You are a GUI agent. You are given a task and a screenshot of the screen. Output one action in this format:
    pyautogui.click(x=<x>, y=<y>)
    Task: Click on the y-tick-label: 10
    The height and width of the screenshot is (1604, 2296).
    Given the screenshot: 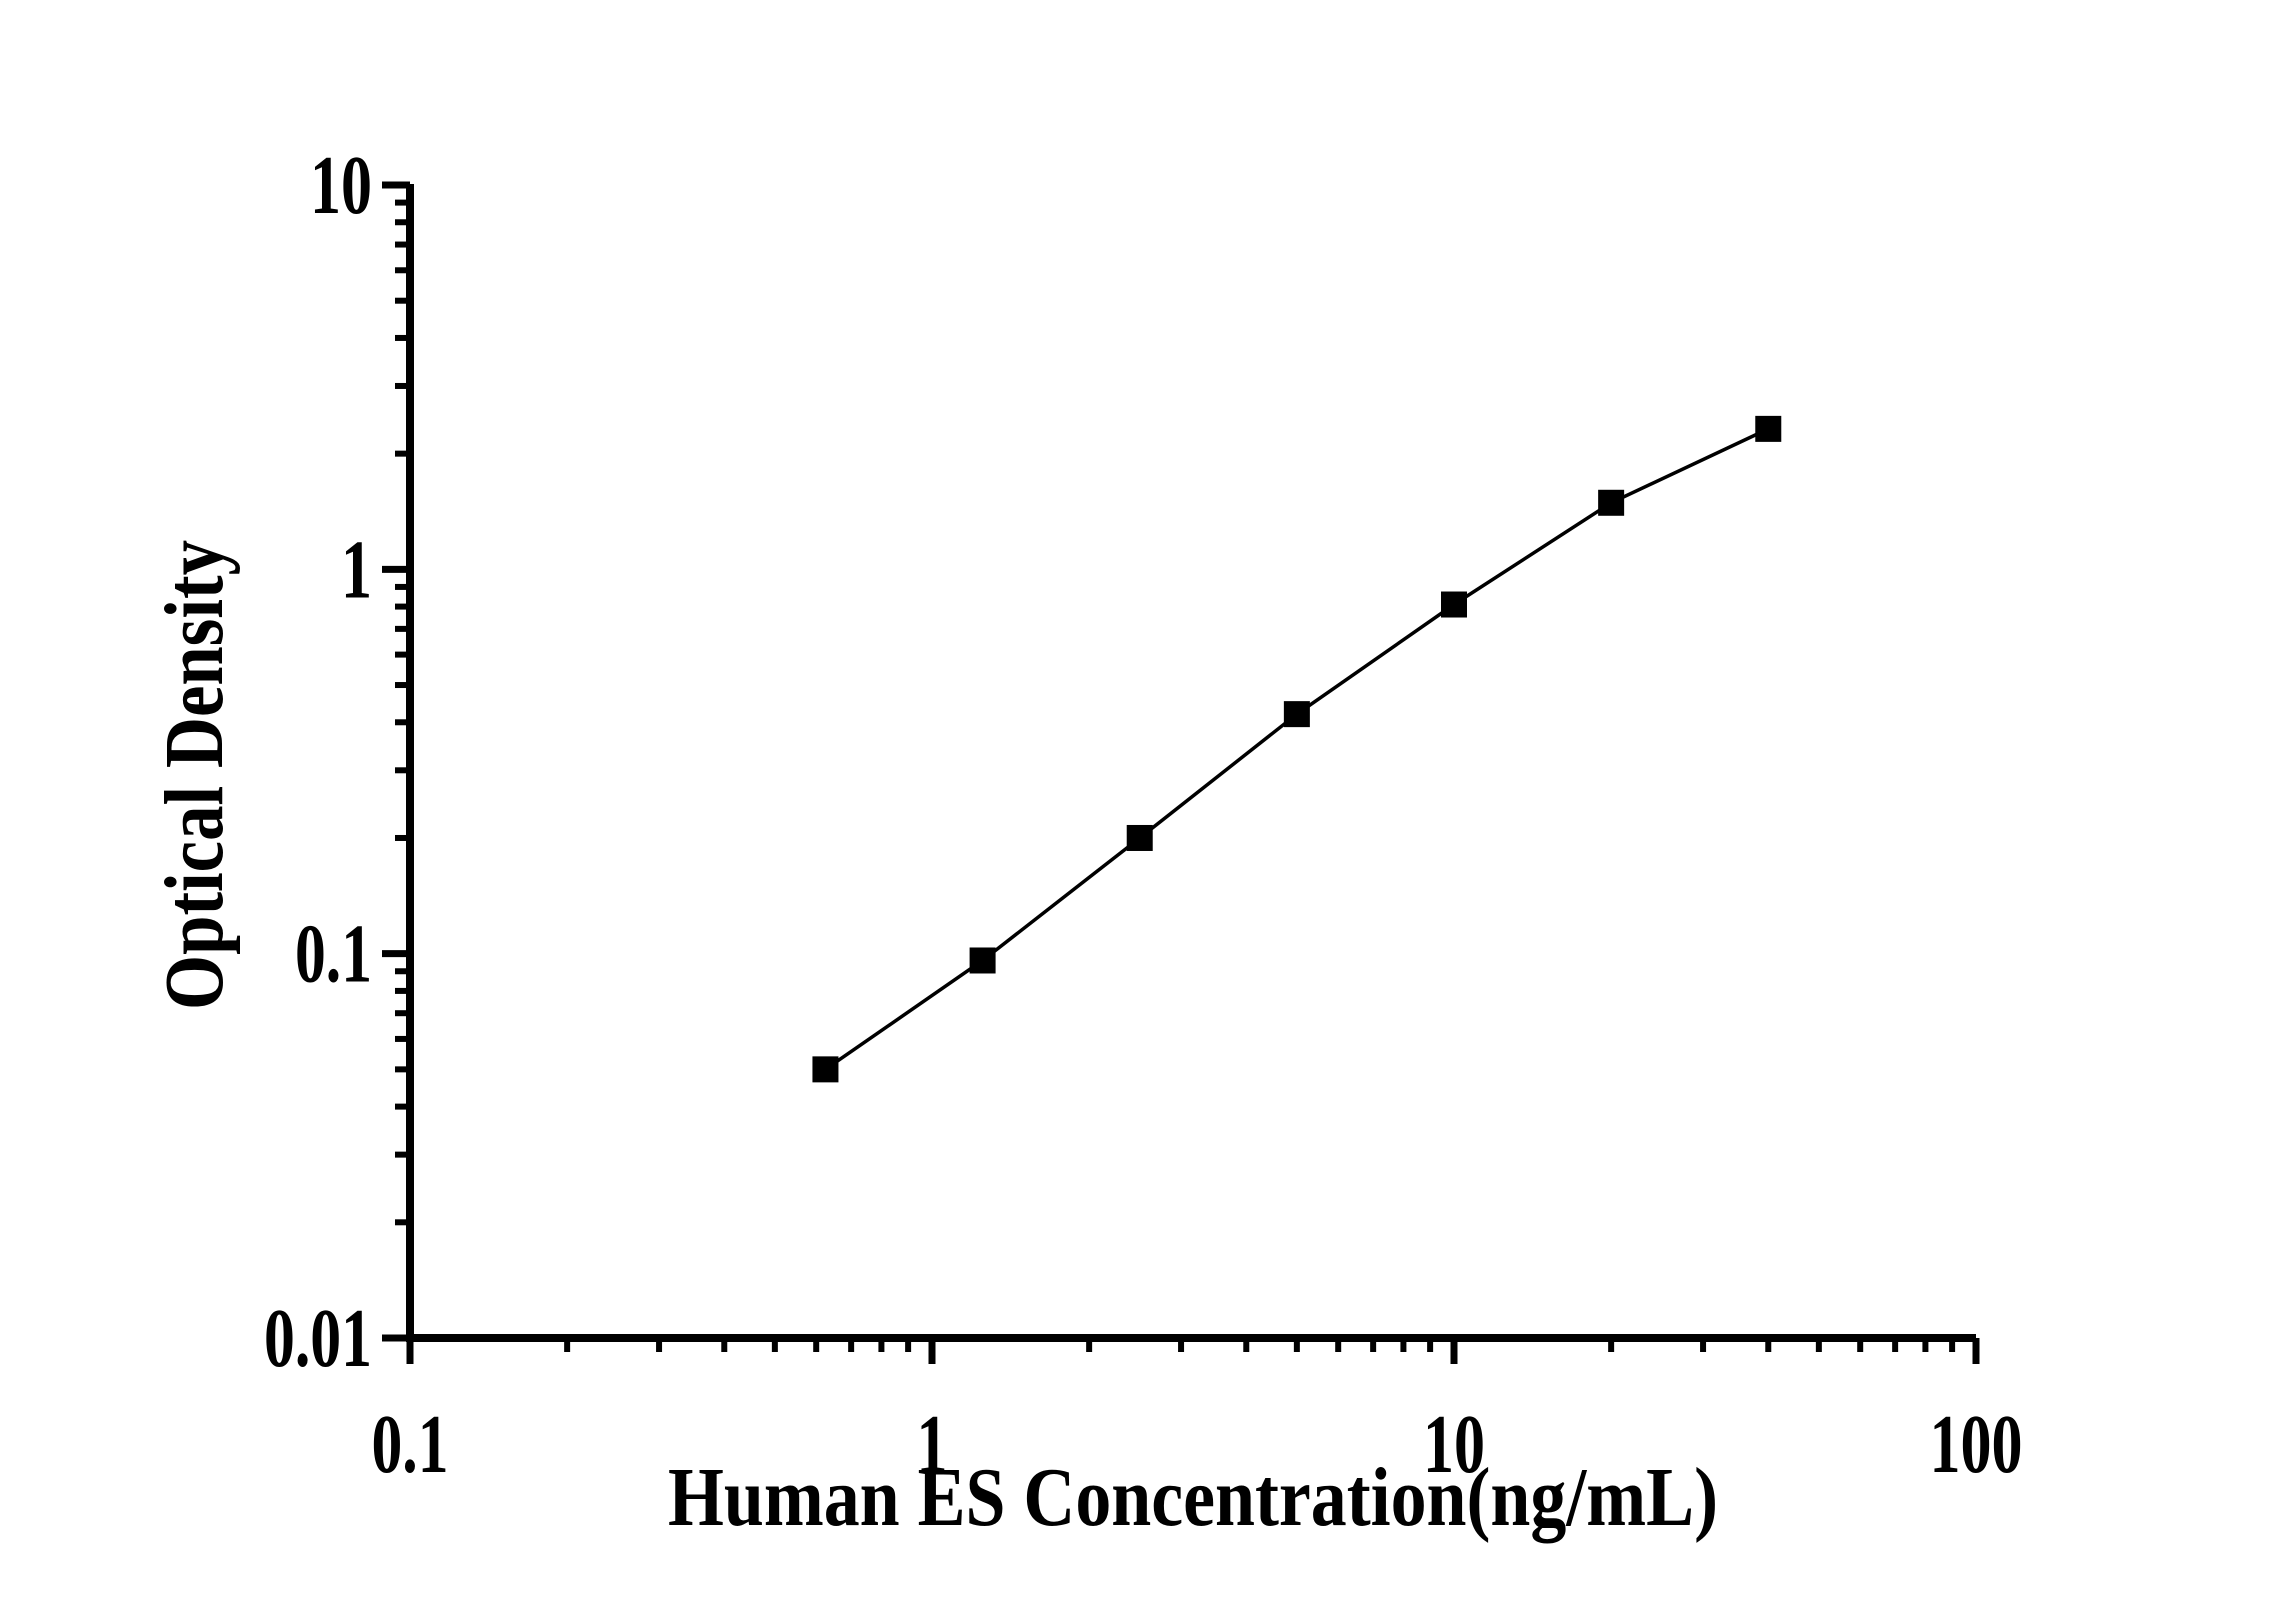 What is the action you would take?
    pyautogui.click(x=341, y=185)
    